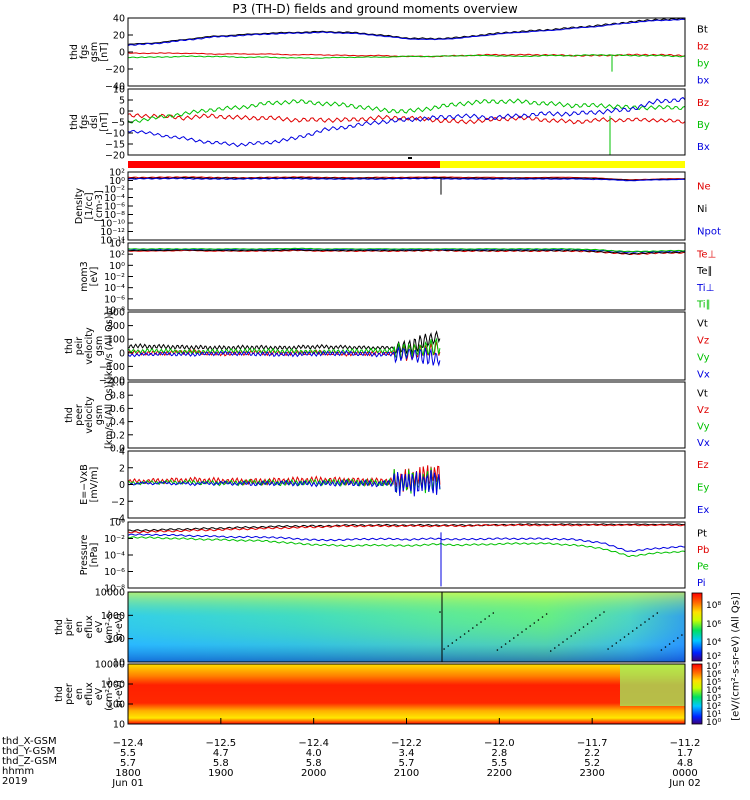  I want to click on y-tick-label: −5, so click(118, 123).